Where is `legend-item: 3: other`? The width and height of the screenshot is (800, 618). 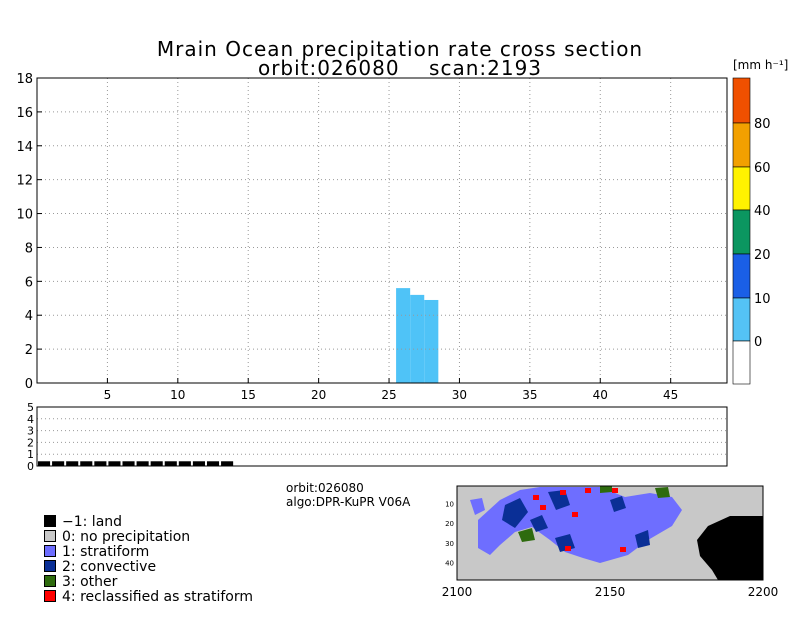 legend-item: 3: other is located at coordinates (80, 582).